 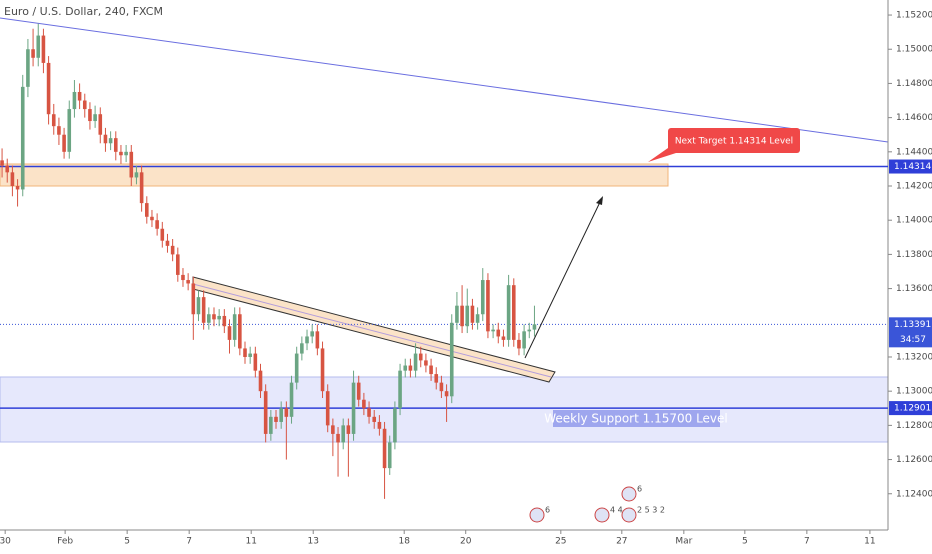 What do you see at coordinates (83, 11) in the screenshot?
I see `chart-title: Euro / U.S. Dollar, 240, FXCM` at bounding box center [83, 11].